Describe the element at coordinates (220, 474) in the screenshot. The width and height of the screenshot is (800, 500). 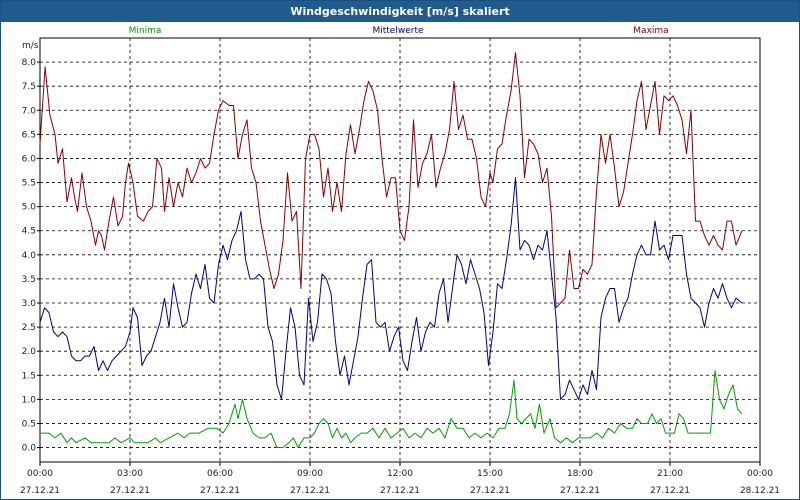
I see `x-tick-time: 06:00` at that location.